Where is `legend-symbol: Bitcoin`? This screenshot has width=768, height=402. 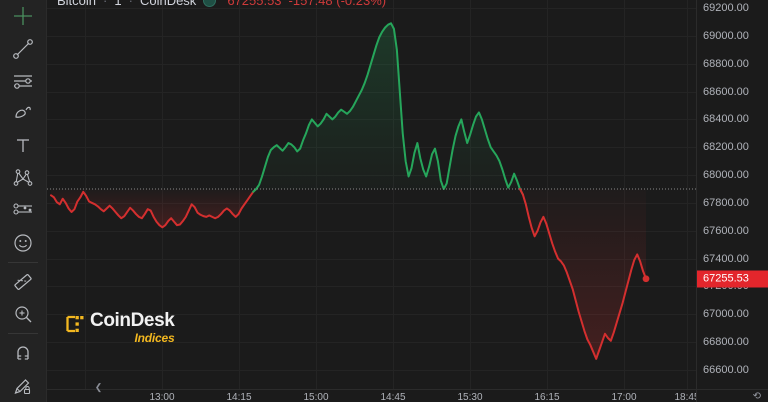 legend-symbol: Bitcoin is located at coordinates (77, 4).